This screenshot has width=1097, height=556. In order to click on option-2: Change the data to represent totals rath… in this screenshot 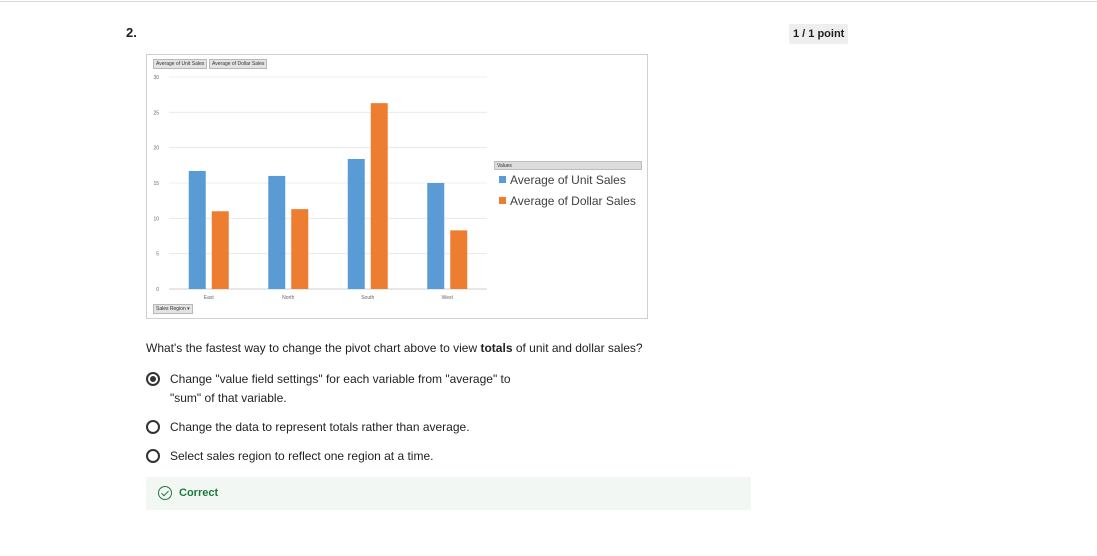, I will do `click(346, 429)`.